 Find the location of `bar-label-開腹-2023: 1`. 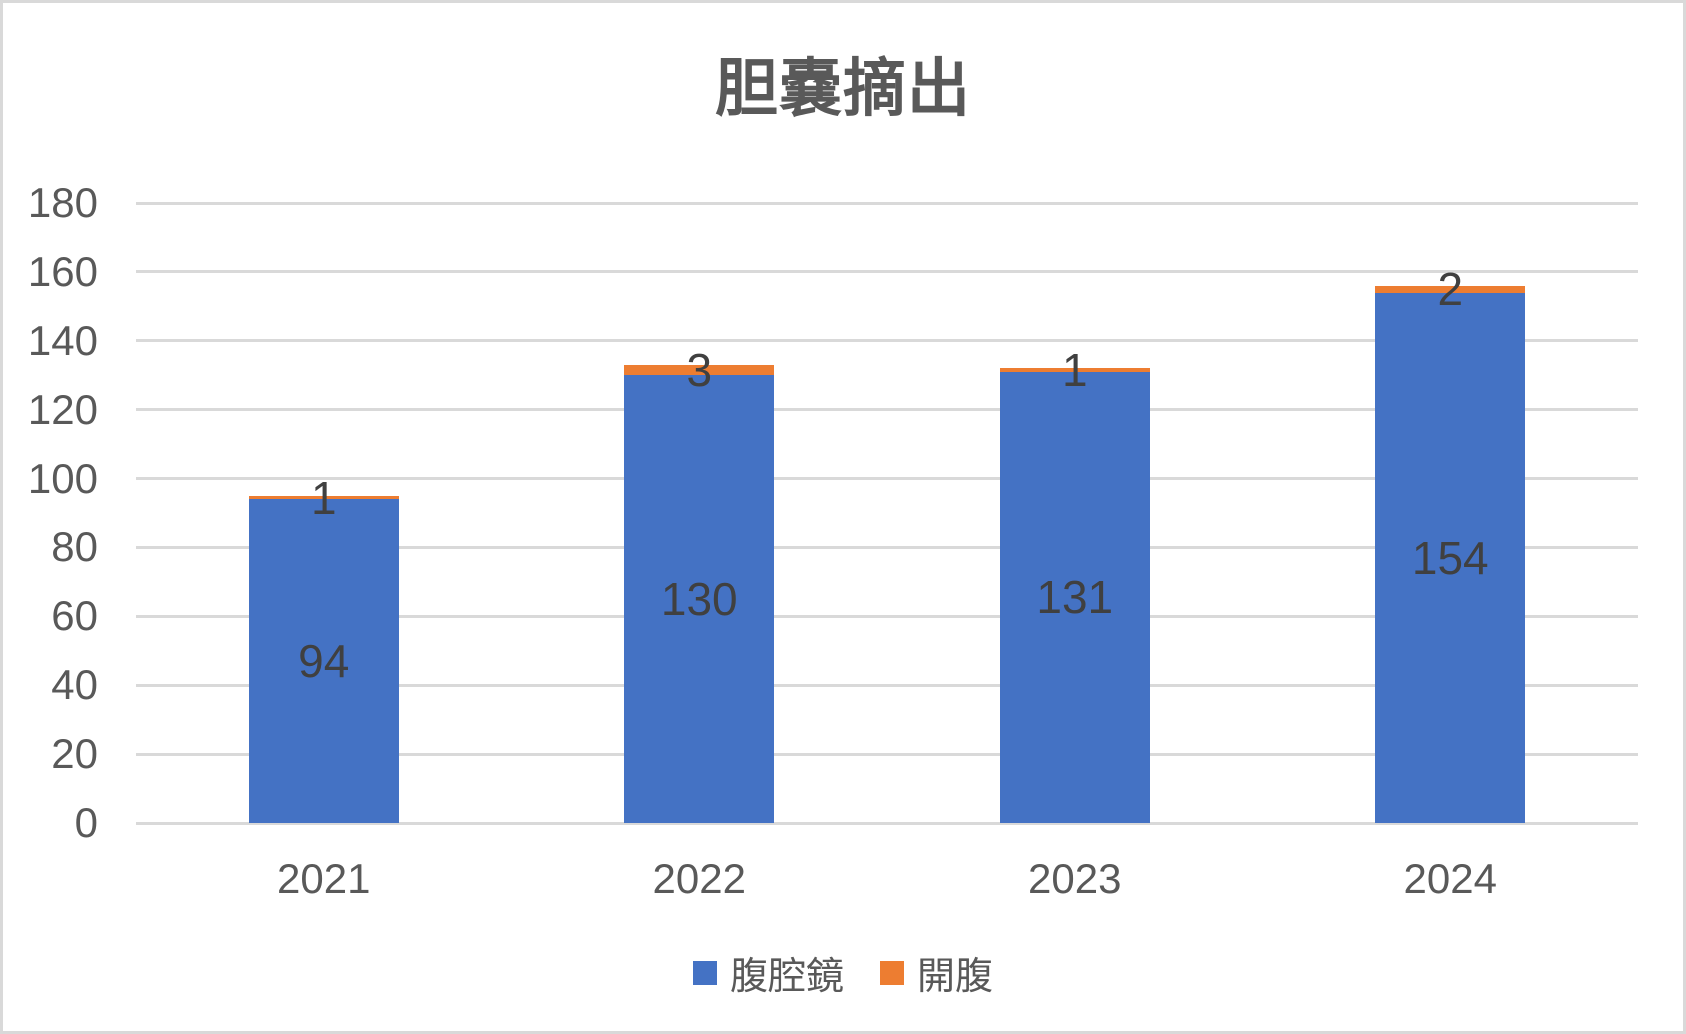

bar-label-開腹-2023: 1 is located at coordinates (1074, 370).